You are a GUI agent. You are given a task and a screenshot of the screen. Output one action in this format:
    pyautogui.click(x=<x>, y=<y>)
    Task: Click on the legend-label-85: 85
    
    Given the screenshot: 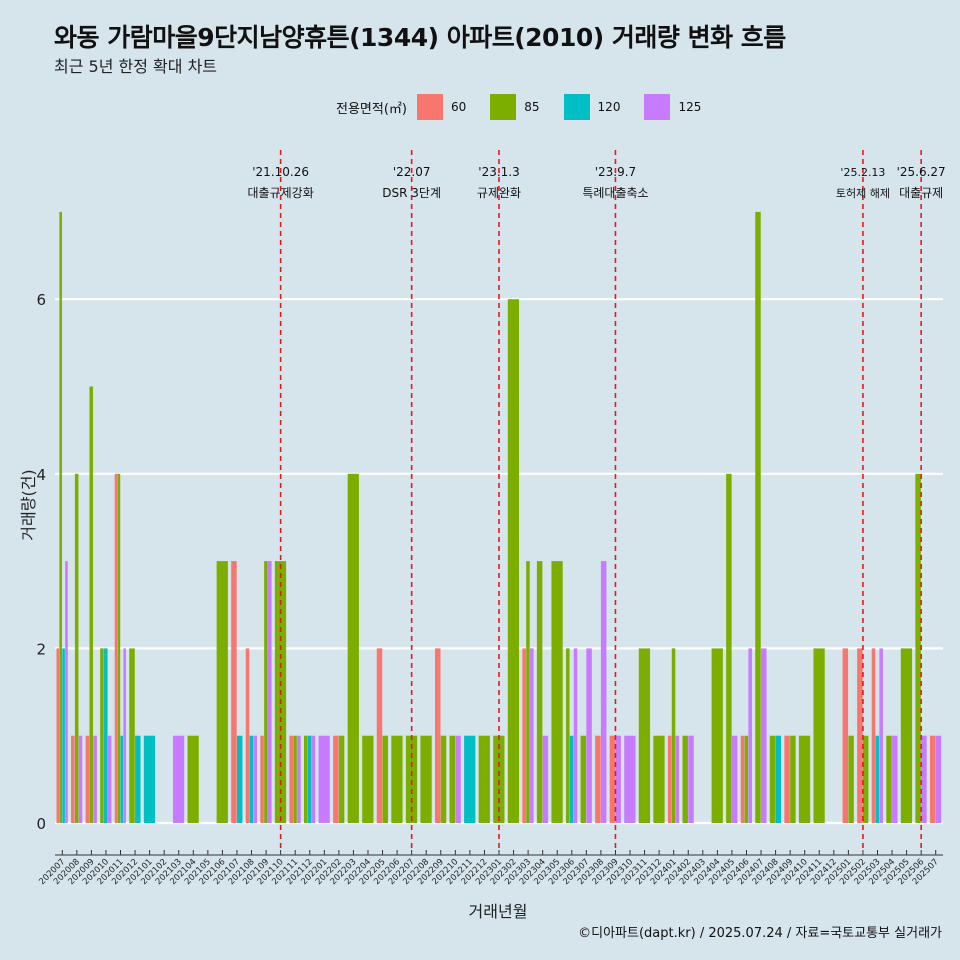 What is the action you would take?
    pyautogui.click(x=532, y=107)
    